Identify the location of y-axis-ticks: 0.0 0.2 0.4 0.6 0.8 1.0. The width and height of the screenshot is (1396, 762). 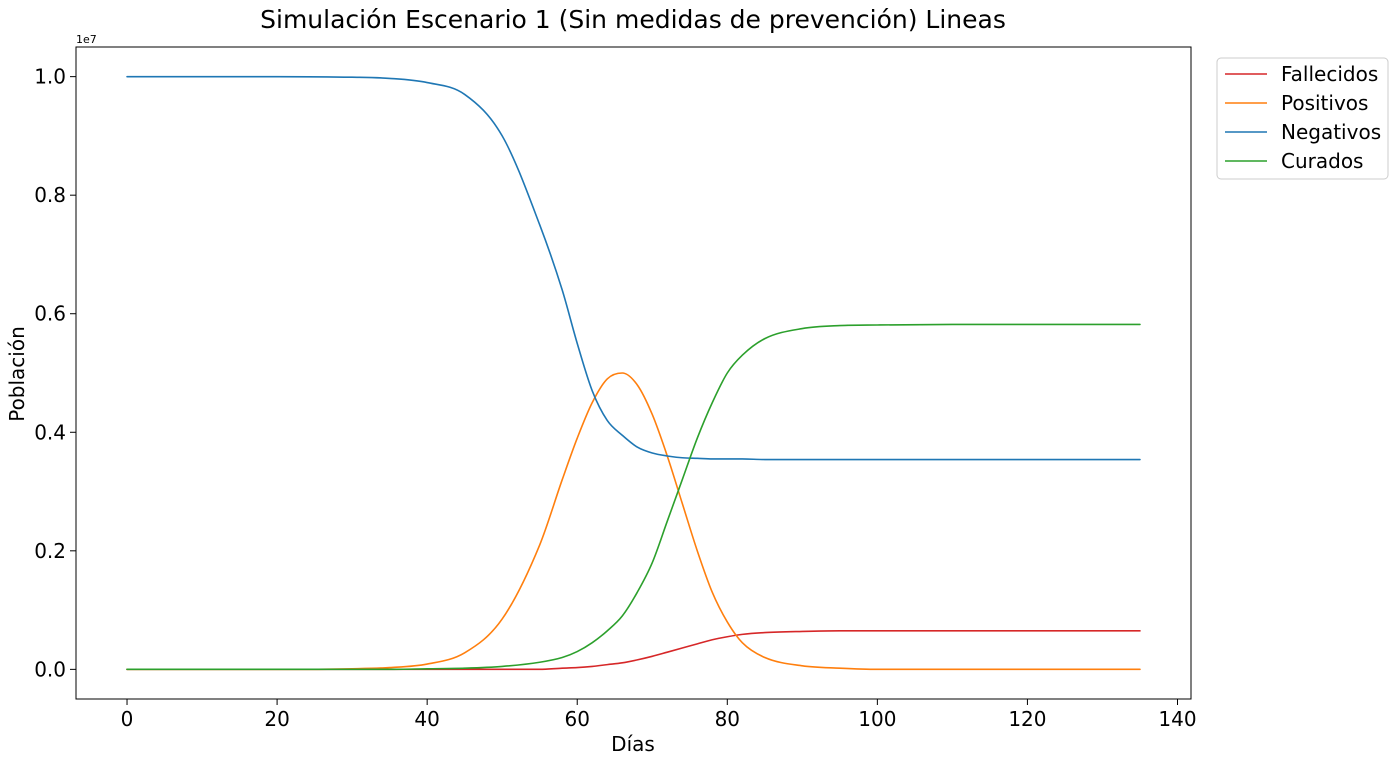
(55, 373).